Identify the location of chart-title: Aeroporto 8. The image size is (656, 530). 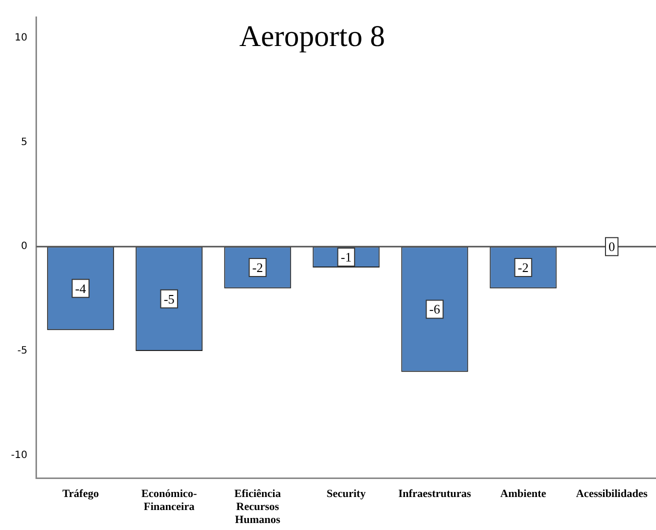
(312, 36).